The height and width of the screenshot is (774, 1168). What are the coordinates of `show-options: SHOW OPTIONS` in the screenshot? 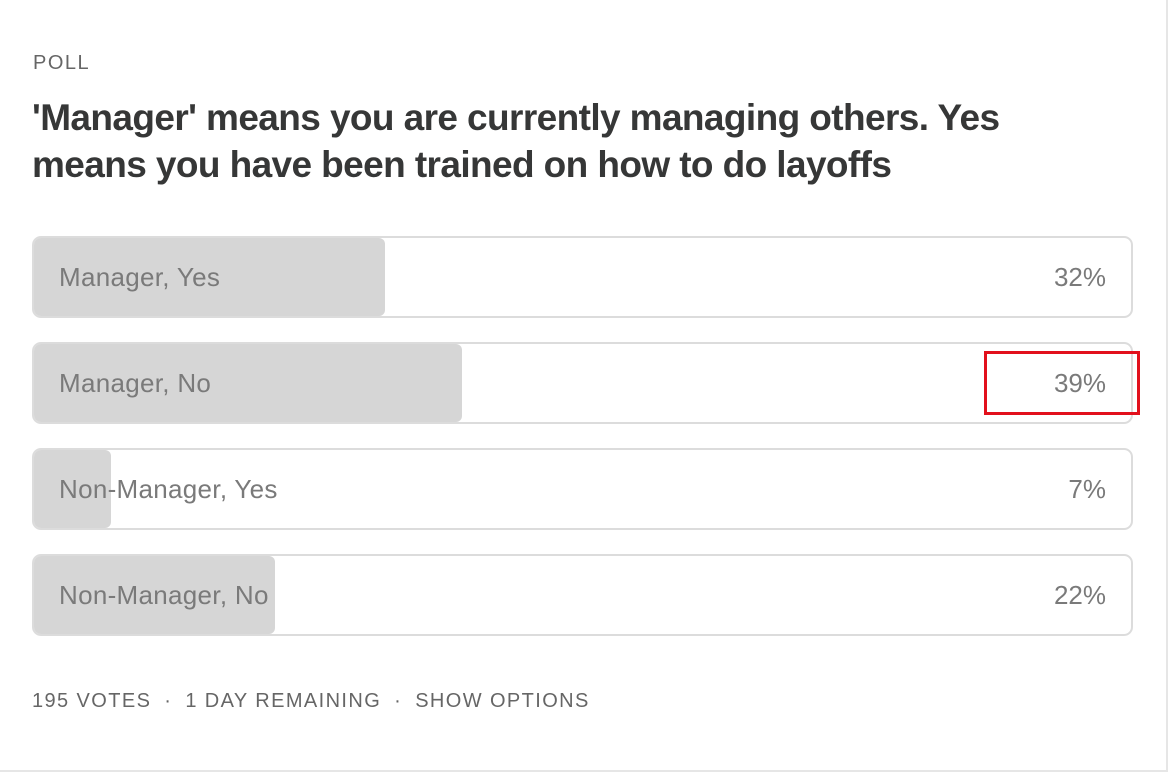 It's located at (502, 701).